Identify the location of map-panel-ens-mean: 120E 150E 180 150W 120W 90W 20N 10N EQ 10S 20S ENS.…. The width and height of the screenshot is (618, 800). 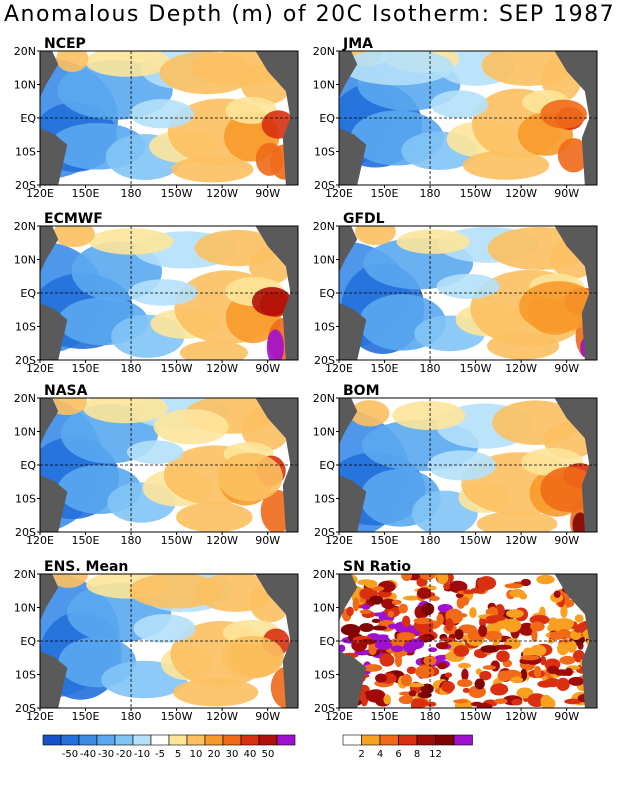
(156, 641).